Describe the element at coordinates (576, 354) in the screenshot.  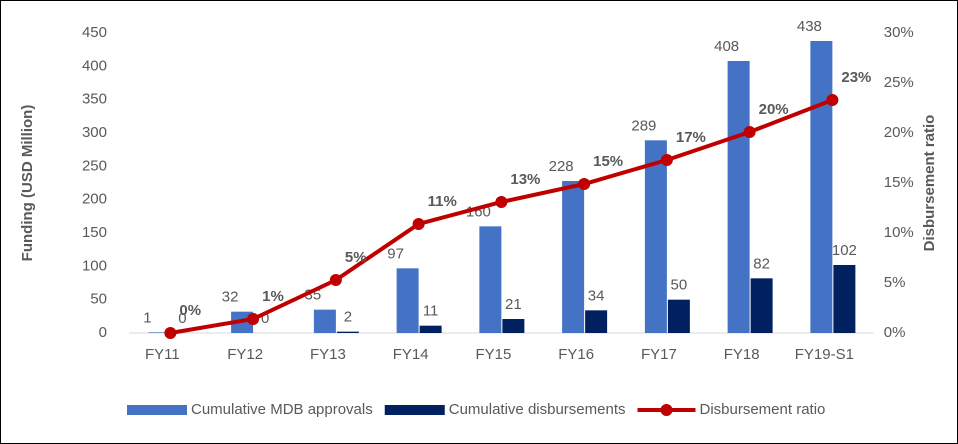
I see `x-tick-label: FY16` at that location.